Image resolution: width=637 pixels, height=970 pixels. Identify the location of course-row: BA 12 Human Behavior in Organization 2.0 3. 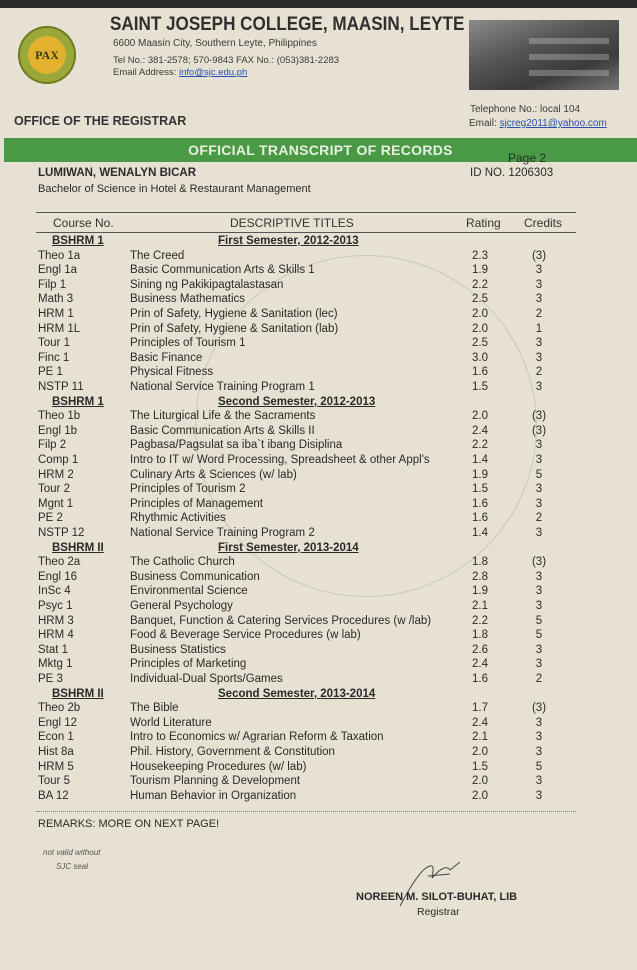
(318, 796).